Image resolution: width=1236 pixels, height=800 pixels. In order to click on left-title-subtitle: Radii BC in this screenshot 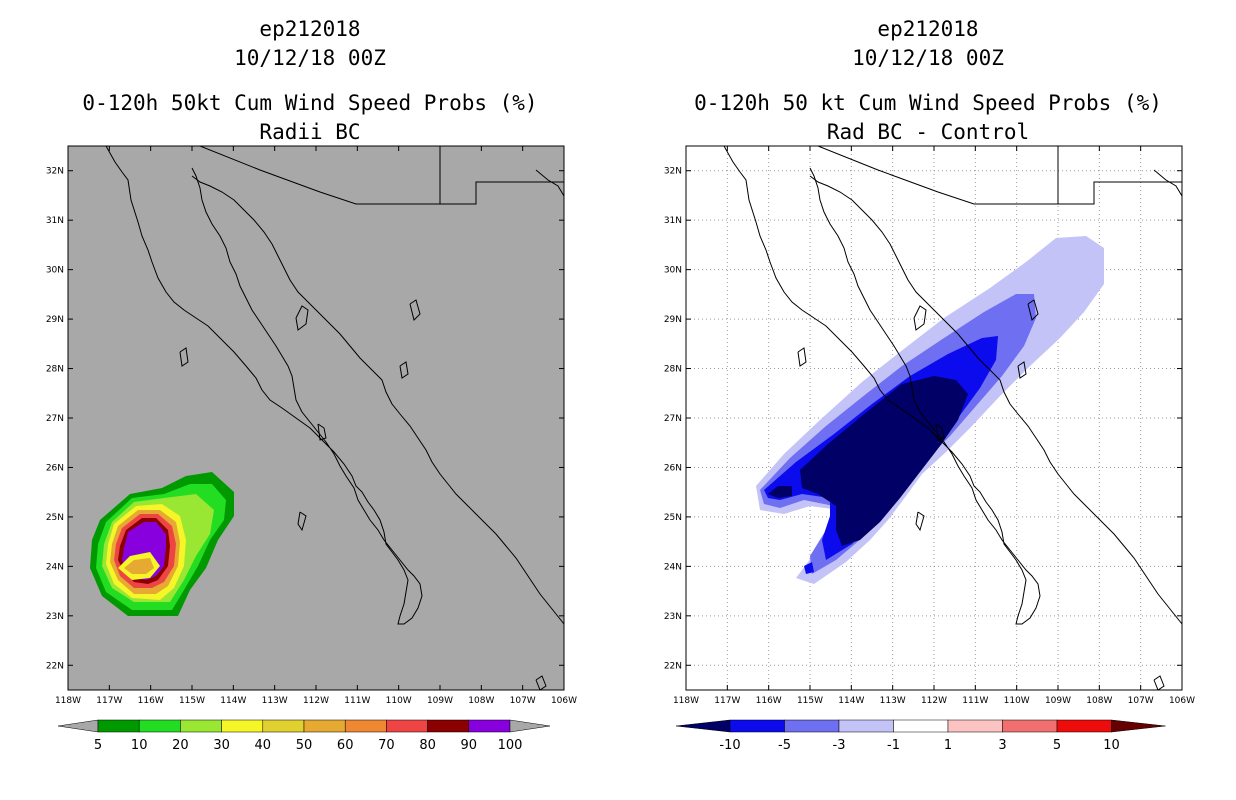, I will do `click(310, 132)`.